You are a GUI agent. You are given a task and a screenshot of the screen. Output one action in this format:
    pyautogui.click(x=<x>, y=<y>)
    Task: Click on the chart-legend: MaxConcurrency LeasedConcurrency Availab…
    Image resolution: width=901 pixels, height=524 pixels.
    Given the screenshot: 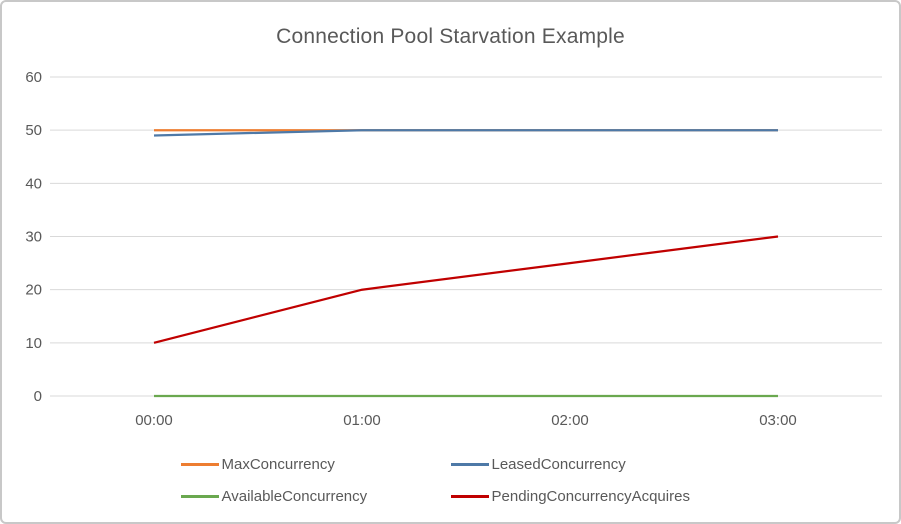 What is the action you would take?
    pyautogui.click(x=450, y=480)
    